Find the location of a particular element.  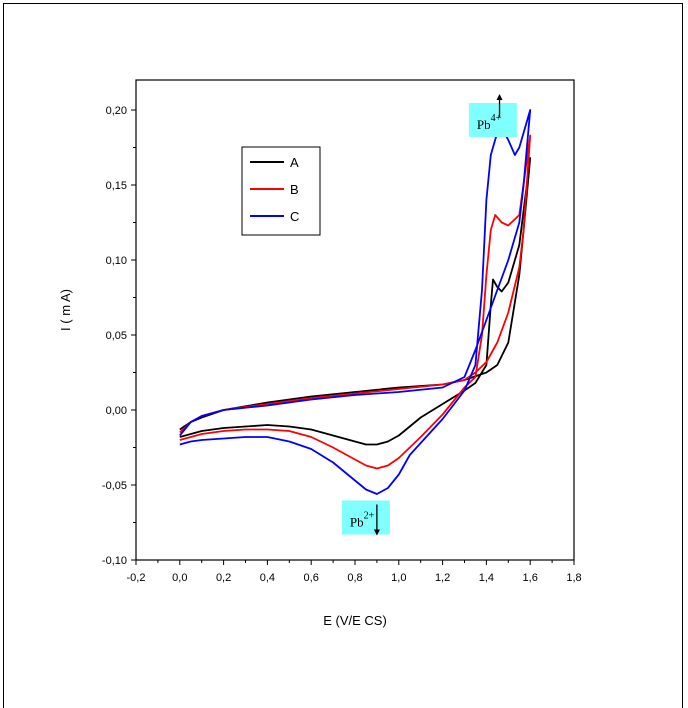

x-tick-label: 1,4 is located at coordinates (486, 578).